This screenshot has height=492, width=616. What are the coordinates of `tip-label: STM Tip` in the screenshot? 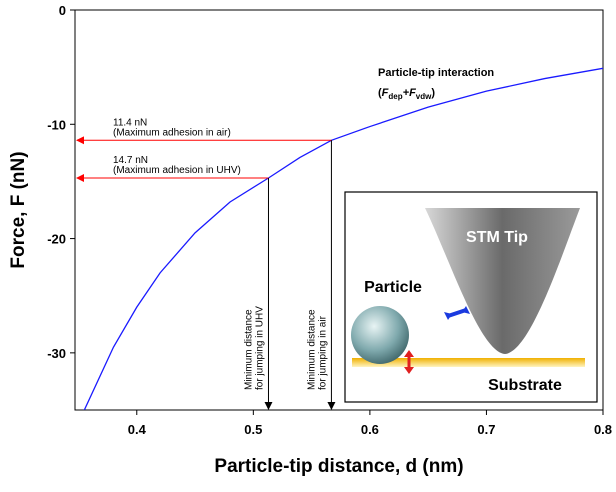 It's located at (497, 237).